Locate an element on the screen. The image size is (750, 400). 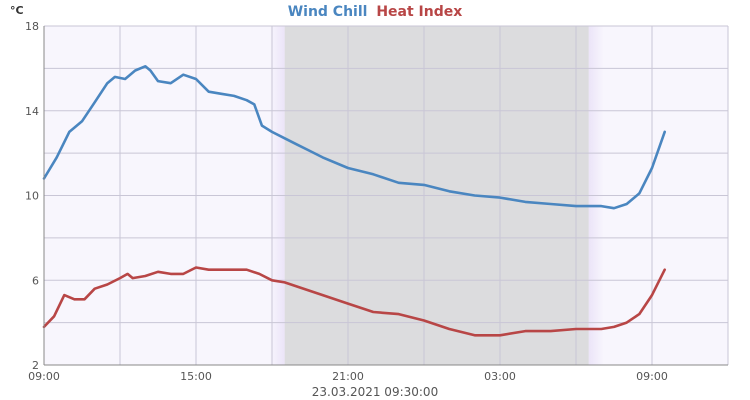
timestamp-footer: 23.03.2021 09:30:00 is located at coordinates (375, 392).